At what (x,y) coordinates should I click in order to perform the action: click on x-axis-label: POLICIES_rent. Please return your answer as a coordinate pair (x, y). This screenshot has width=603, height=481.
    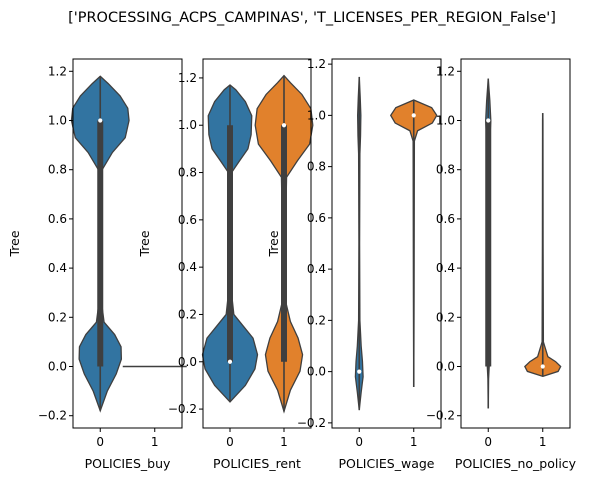
    Looking at the image, I should click on (257, 463).